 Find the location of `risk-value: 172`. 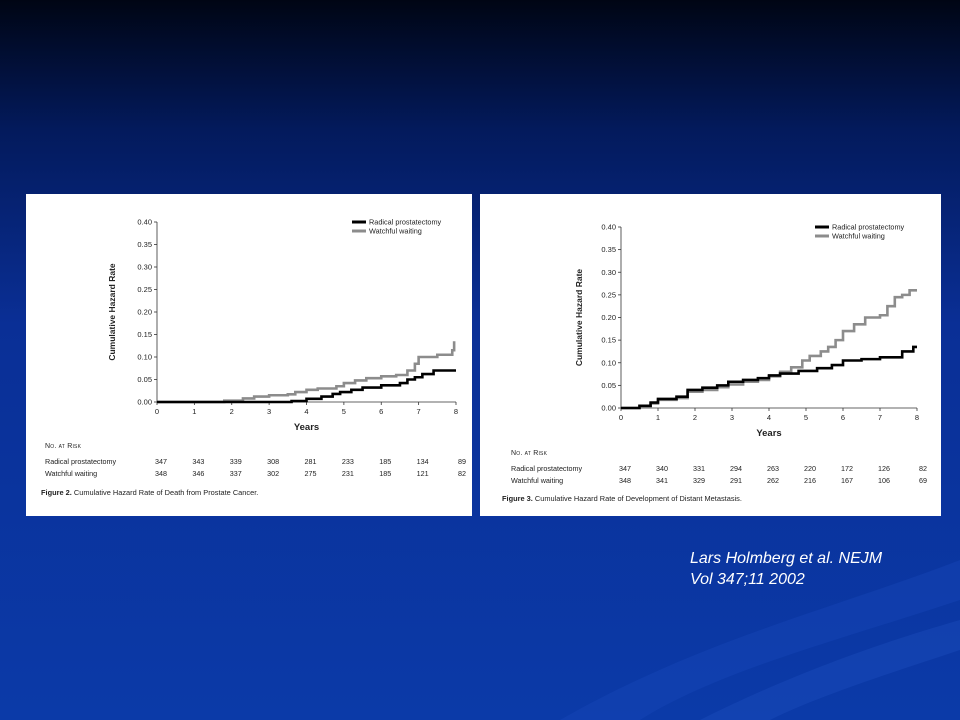

risk-value: 172 is located at coordinates (847, 468).